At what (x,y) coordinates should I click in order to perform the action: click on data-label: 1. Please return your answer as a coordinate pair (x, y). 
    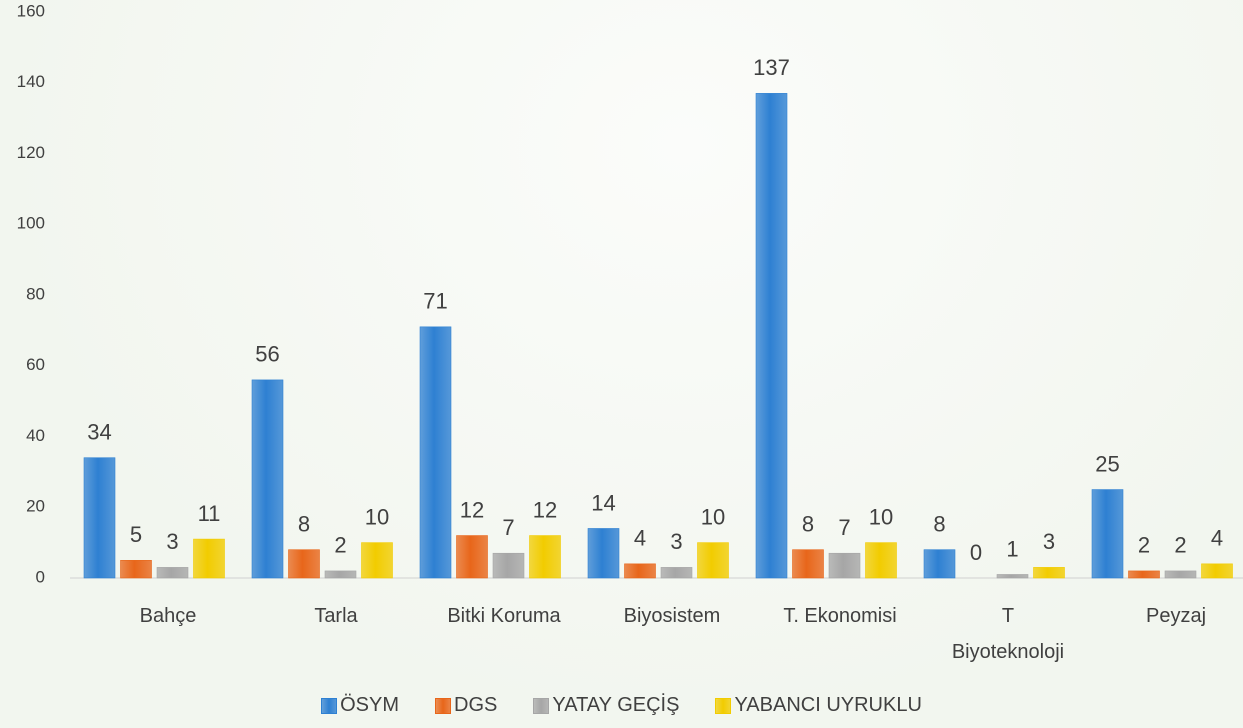
    Looking at the image, I should click on (1012, 548).